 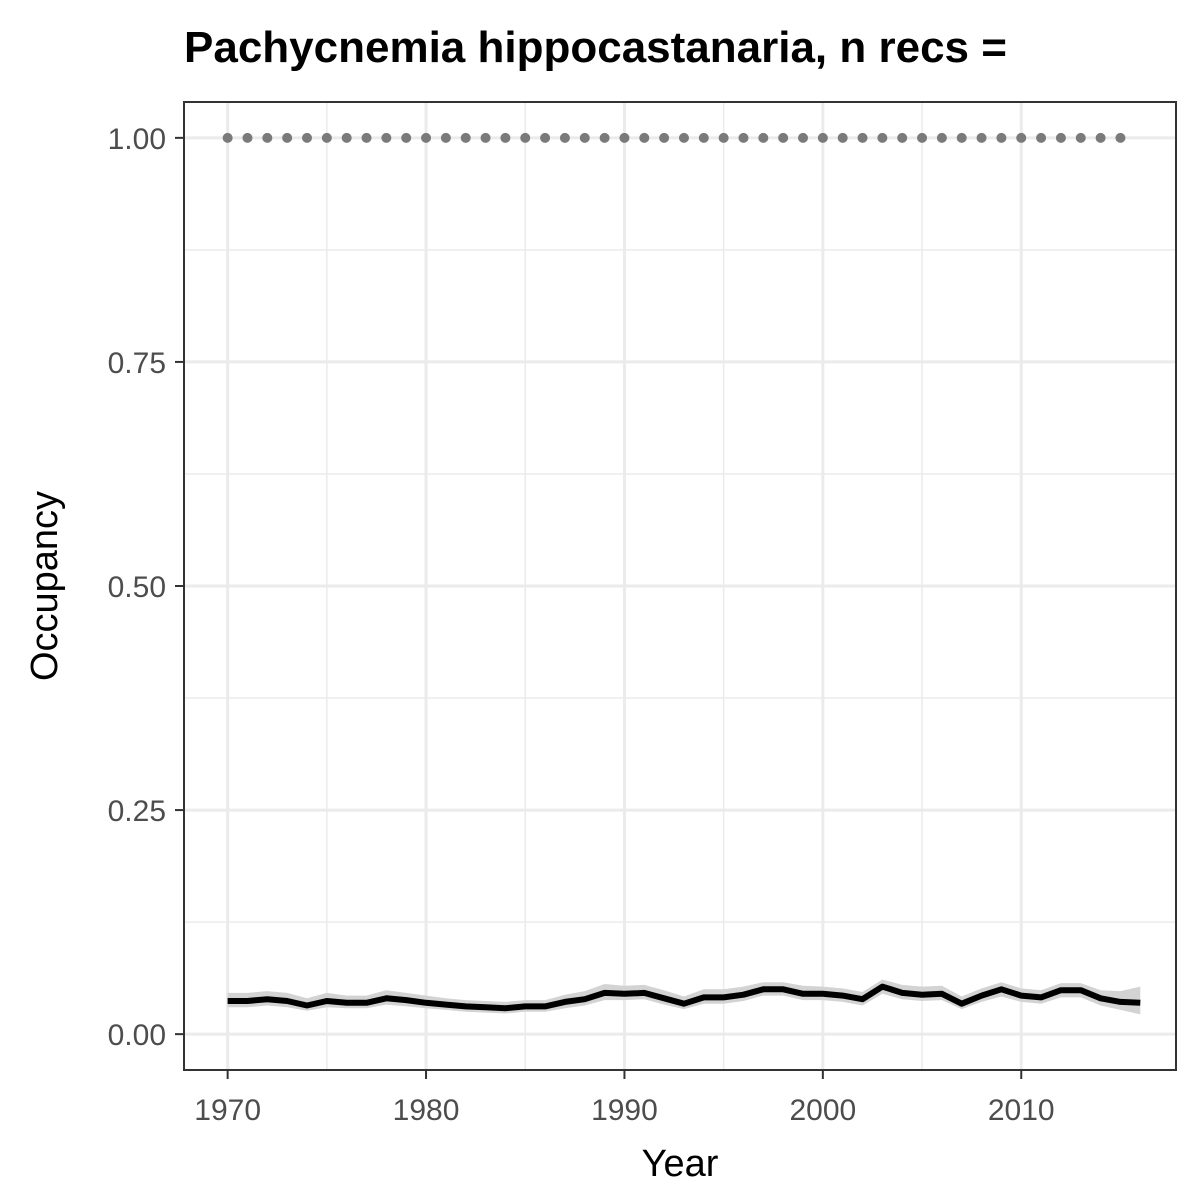 I want to click on x-tick-label: 2000, so click(x=822, y=1110).